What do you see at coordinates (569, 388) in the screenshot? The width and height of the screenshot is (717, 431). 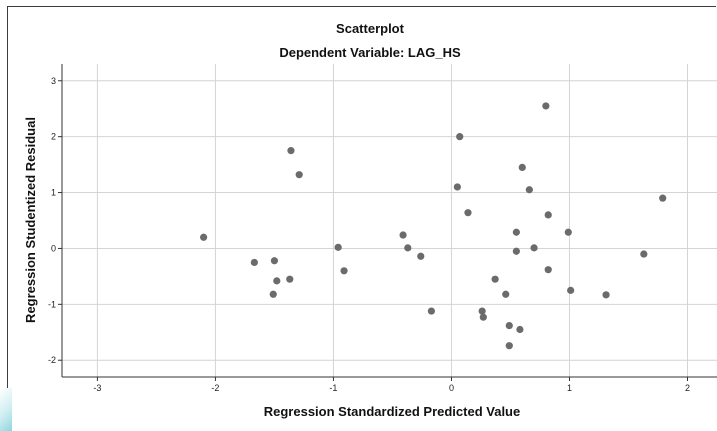 I see `x-tick-label: 1` at bounding box center [569, 388].